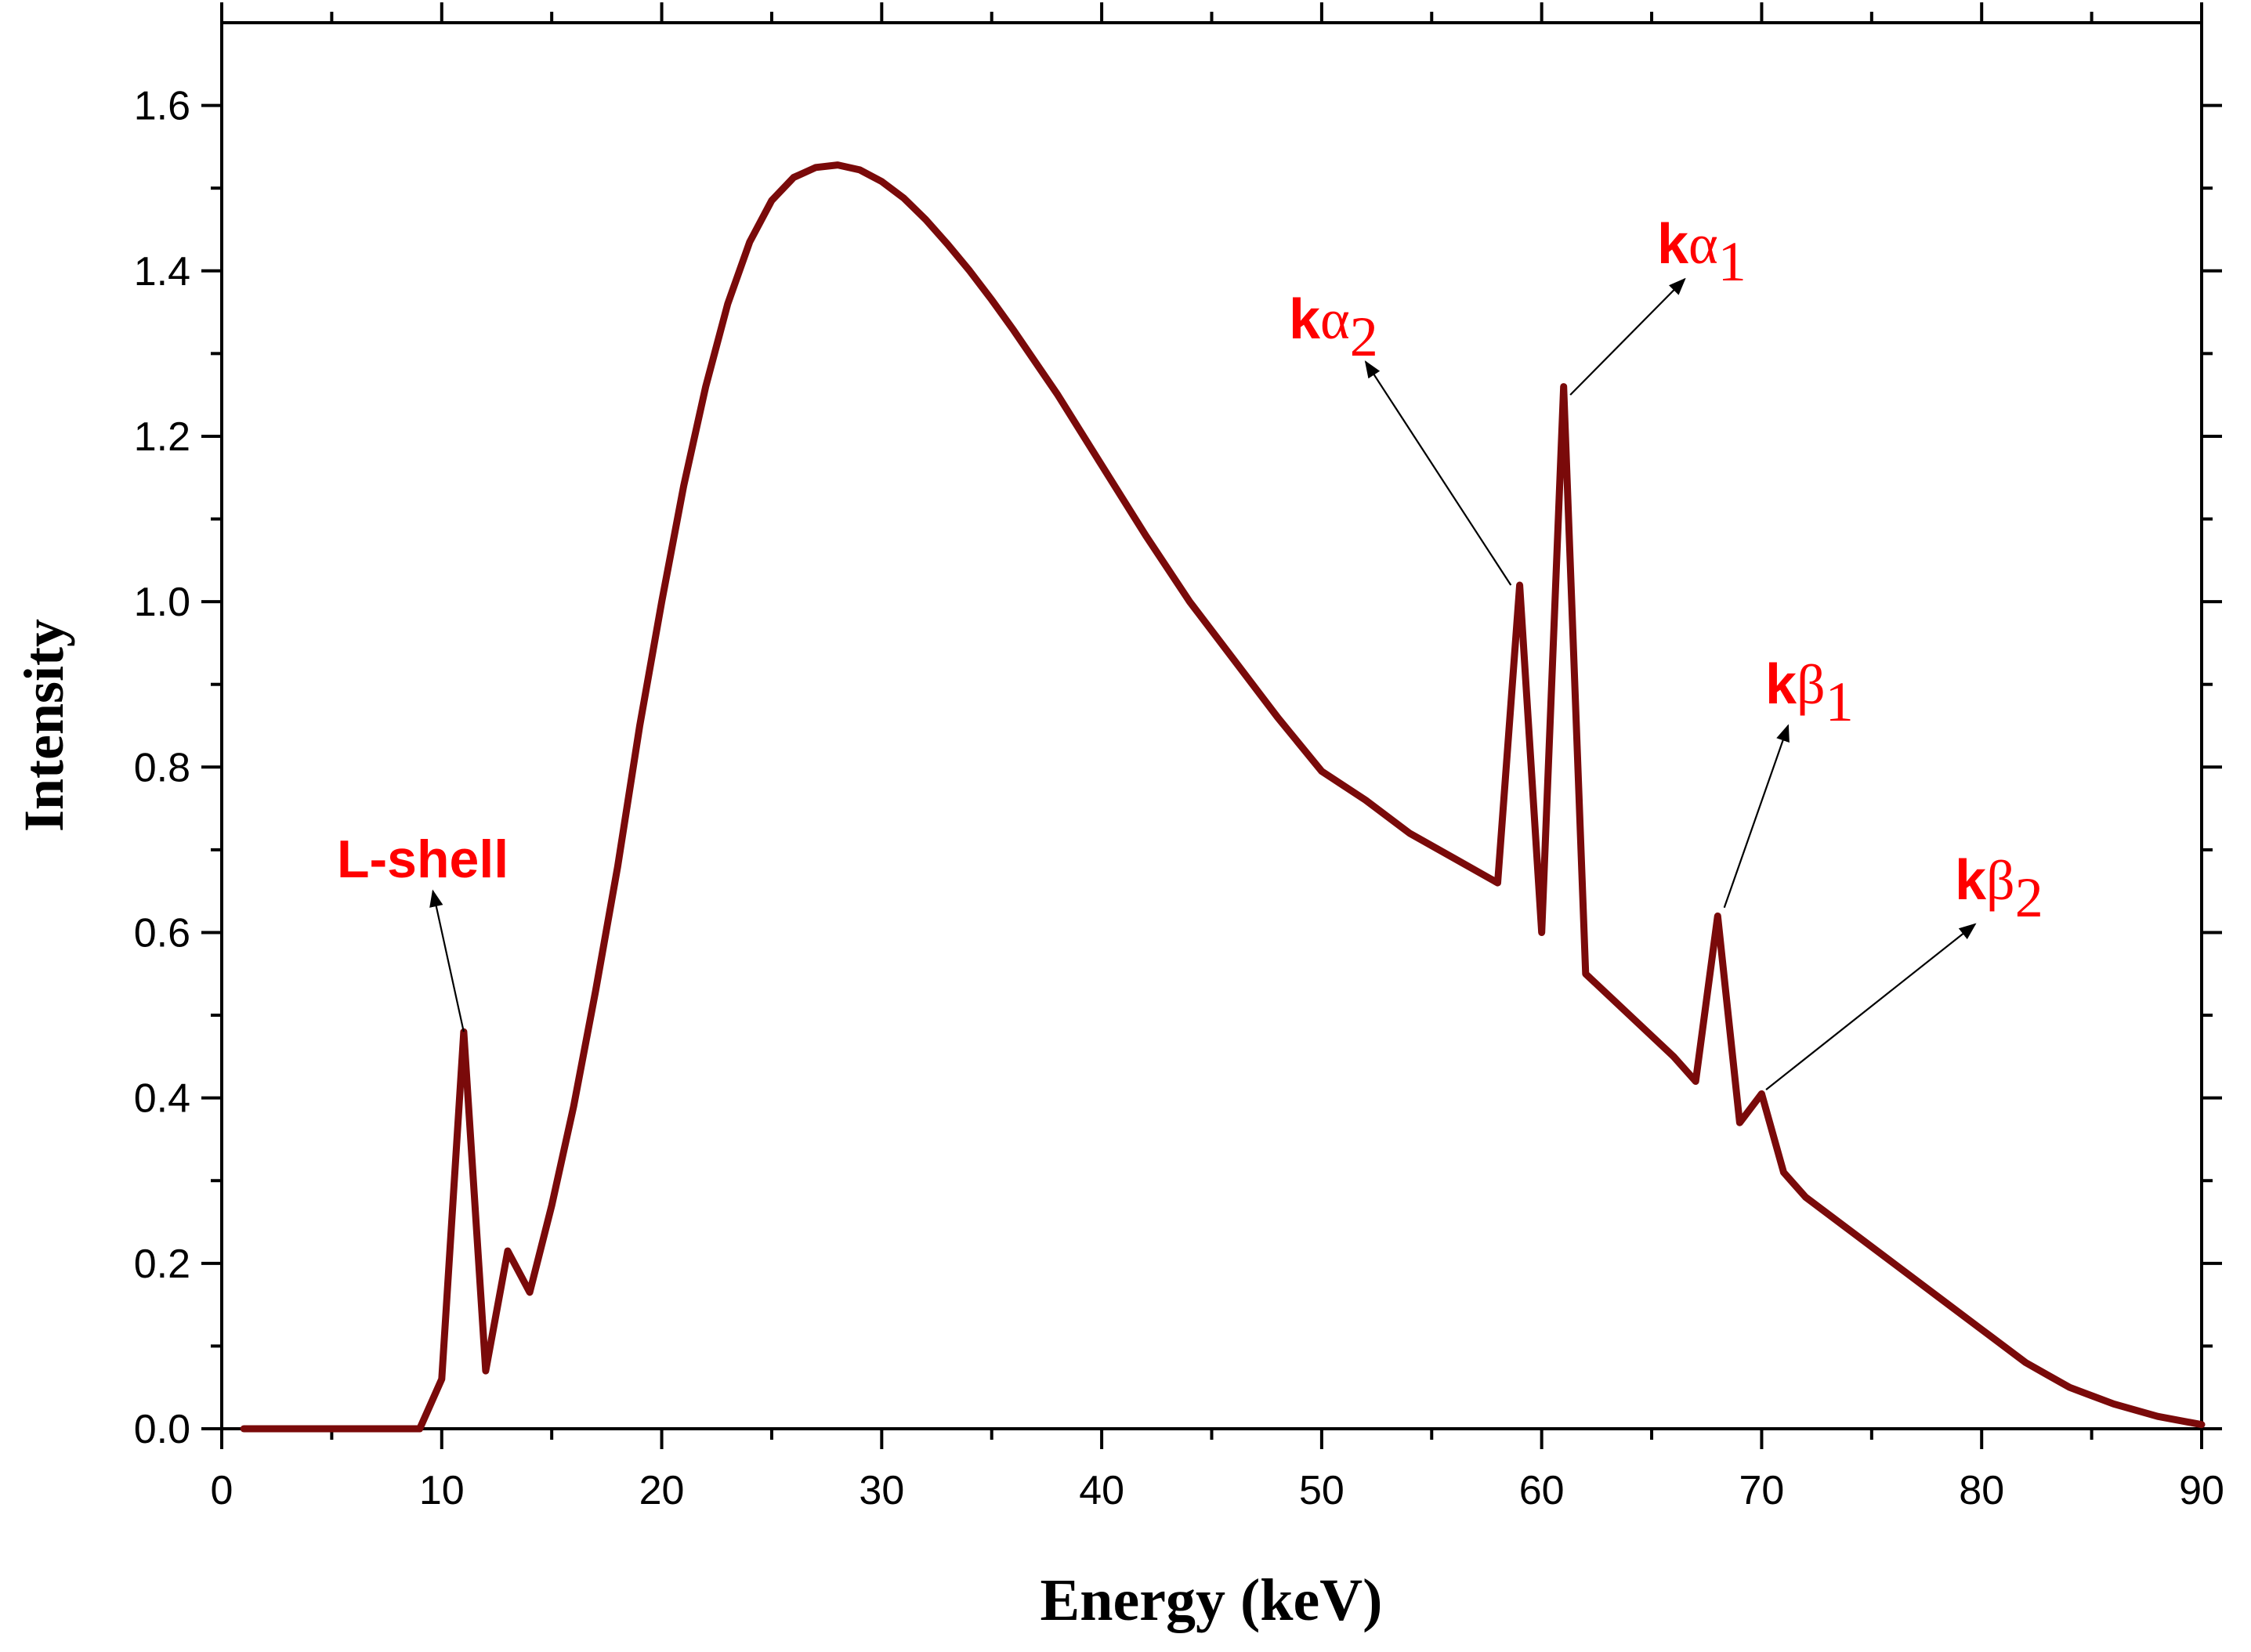 Image resolution: width=2251 pixels, height=1652 pixels. Describe the element at coordinates (1810, 693) in the screenshot. I see `annotation-label-k-beta-1: kβ1` at that location.